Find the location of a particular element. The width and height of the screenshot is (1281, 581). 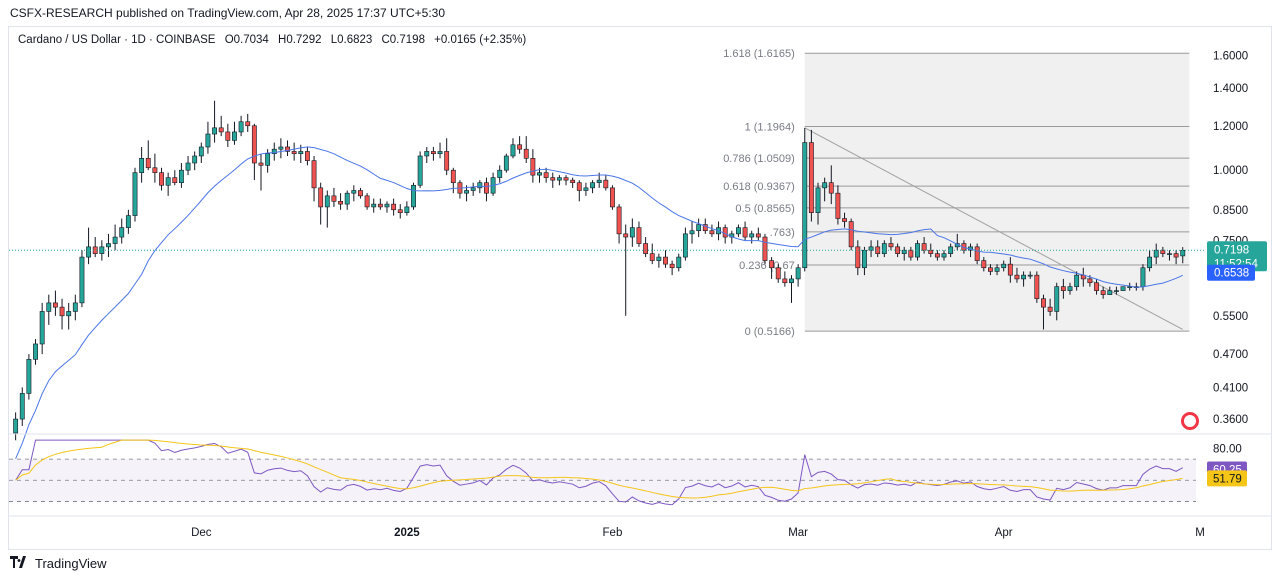

legend-low: L0.6823 is located at coordinates (351, 40).